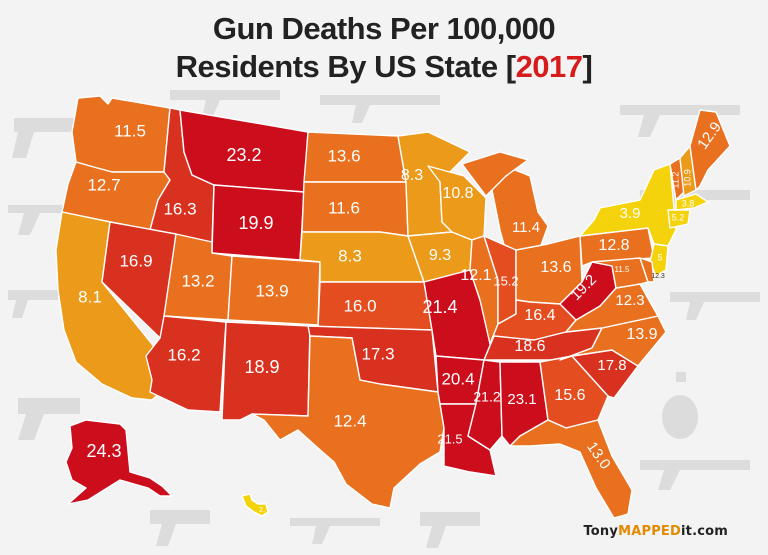 Image resolution: width=768 pixels, height=555 pixels. What do you see at coordinates (243, 155) in the screenshot?
I see `label-MT: 23.2` at bounding box center [243, 155].